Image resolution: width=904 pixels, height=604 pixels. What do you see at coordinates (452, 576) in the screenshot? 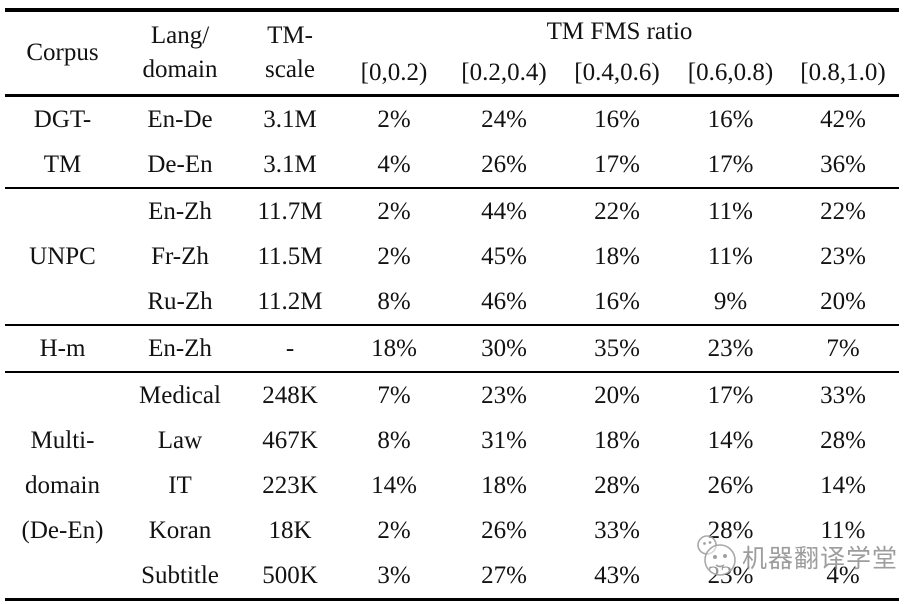
I see `table-row: Subtitle 500K 3% 27% 43% 23% 4%` at bounding box center [452, 576].